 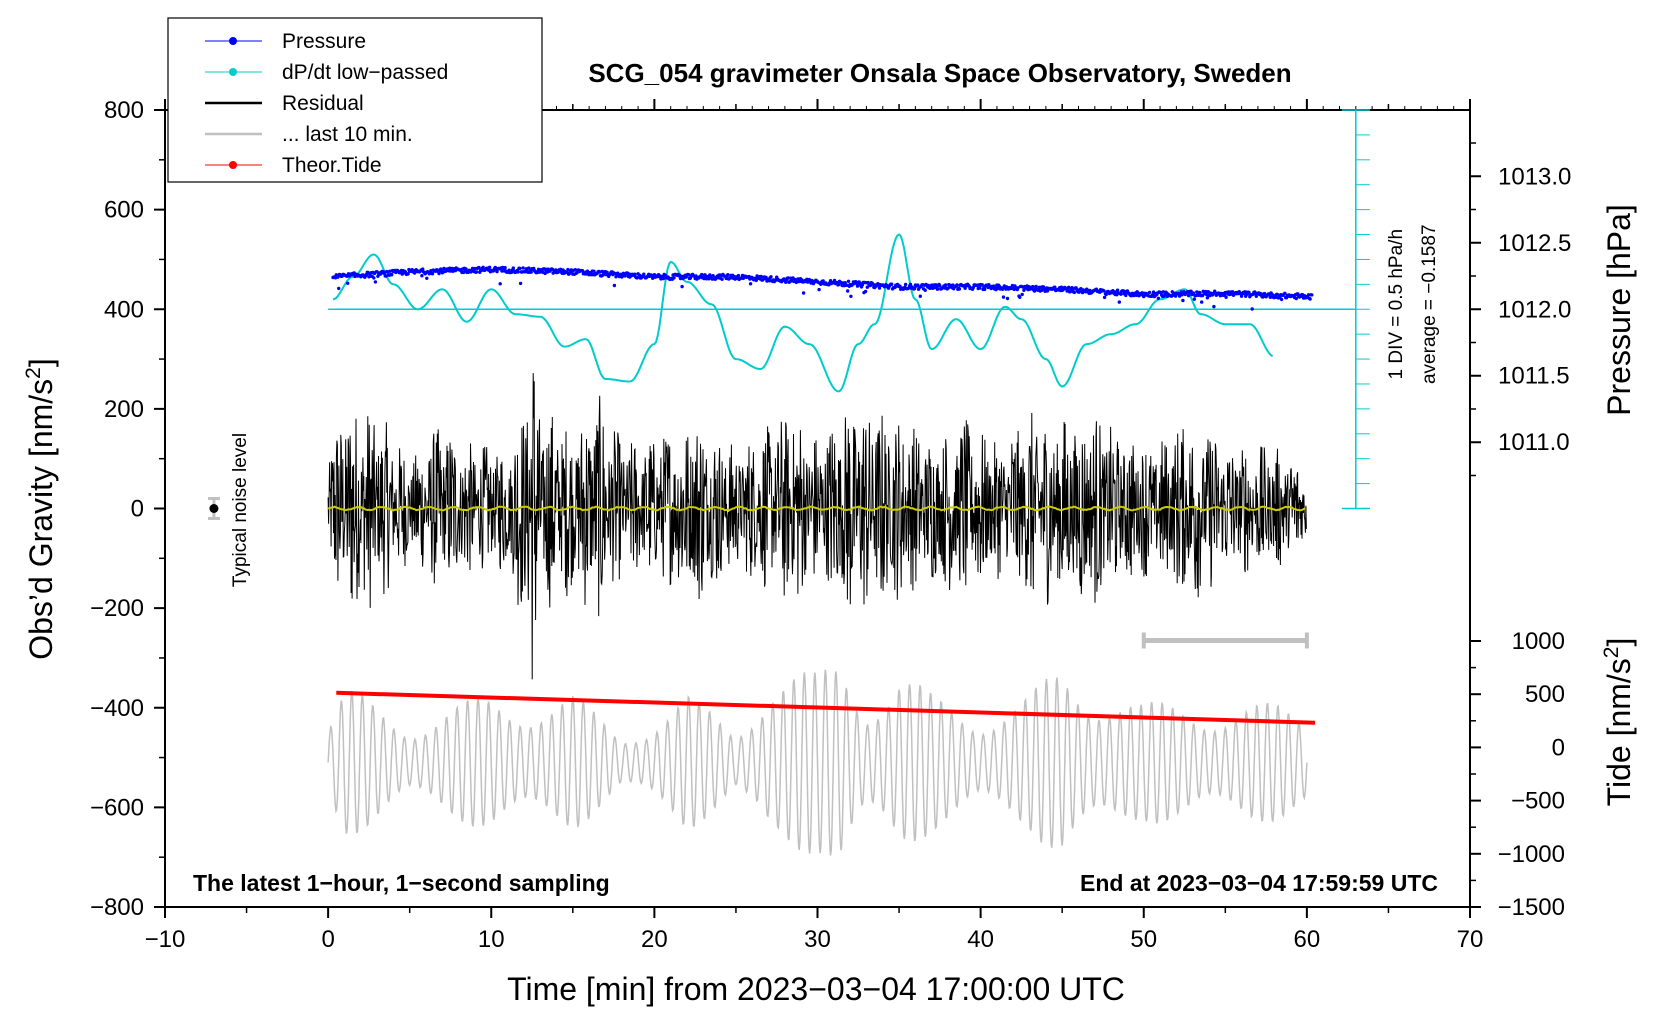 I want to click on pressure-tick-label: 1012.0, so click(x=1534, y=309).